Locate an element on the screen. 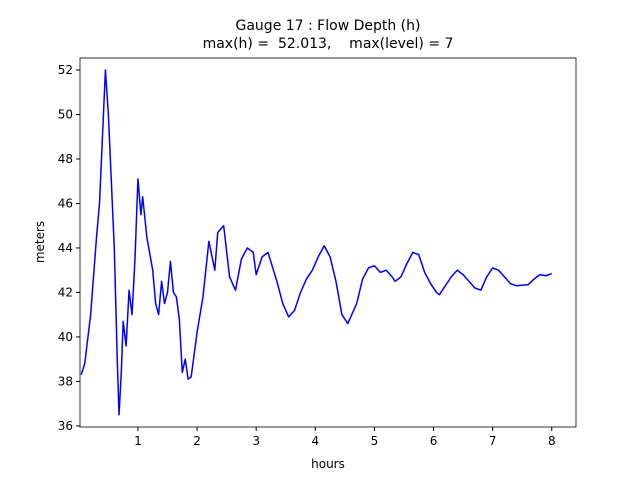 This screenshot has width=640, height=480. x-tick-label: 7 is located at coordinates (493, 441).